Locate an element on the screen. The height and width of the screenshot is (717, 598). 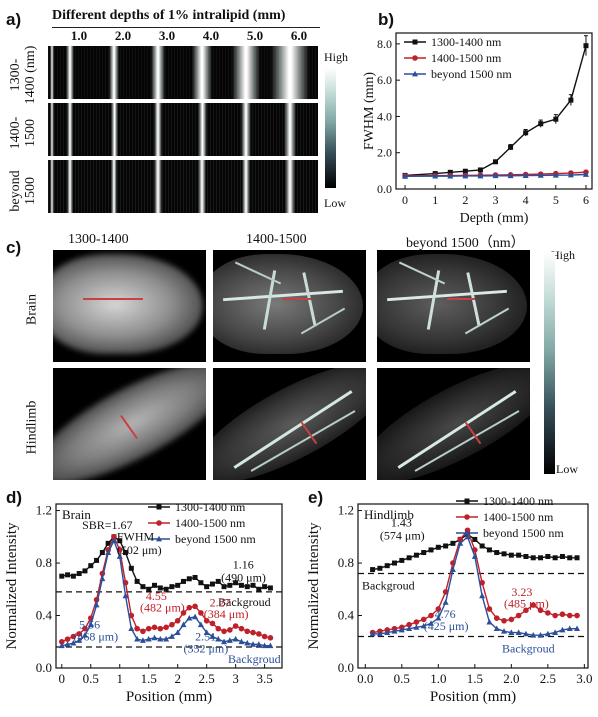
y-tick-label: 4.0 is located at coordinates (384, 116).